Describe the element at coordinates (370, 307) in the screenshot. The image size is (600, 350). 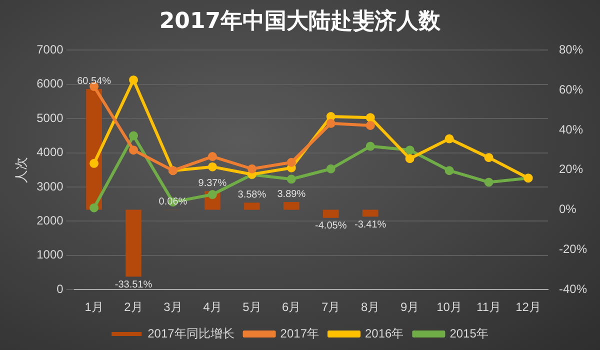
I see `x-tick-label: 8月` at that location.